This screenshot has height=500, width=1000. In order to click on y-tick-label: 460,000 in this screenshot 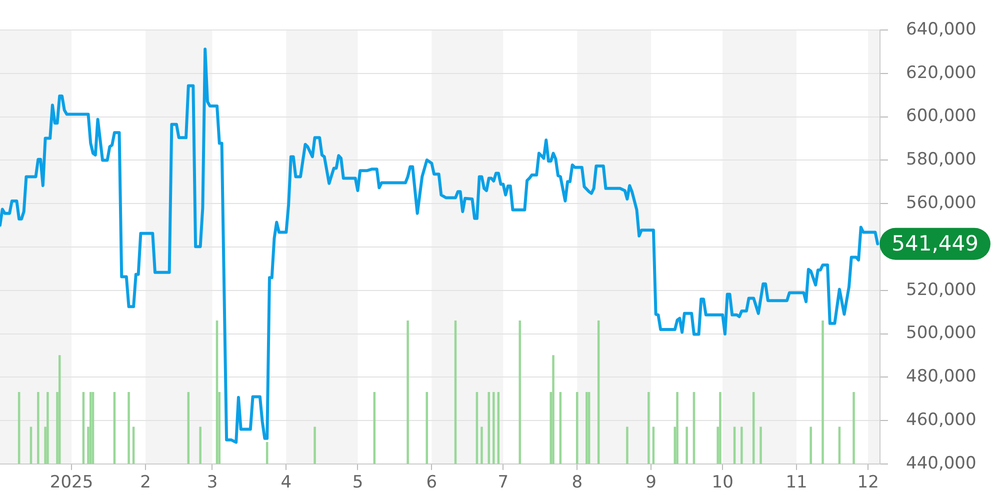, I will do `click(941, 420)`.